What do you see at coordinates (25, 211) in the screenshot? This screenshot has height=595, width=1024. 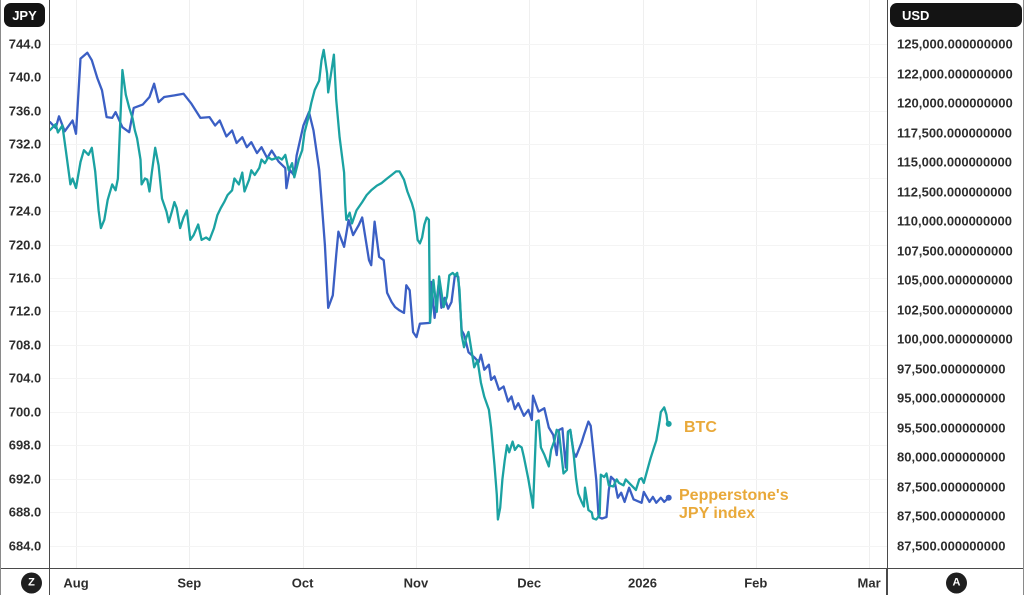 I see `left-axis-tick-label: 724.0` at bounding box center [25, 211].